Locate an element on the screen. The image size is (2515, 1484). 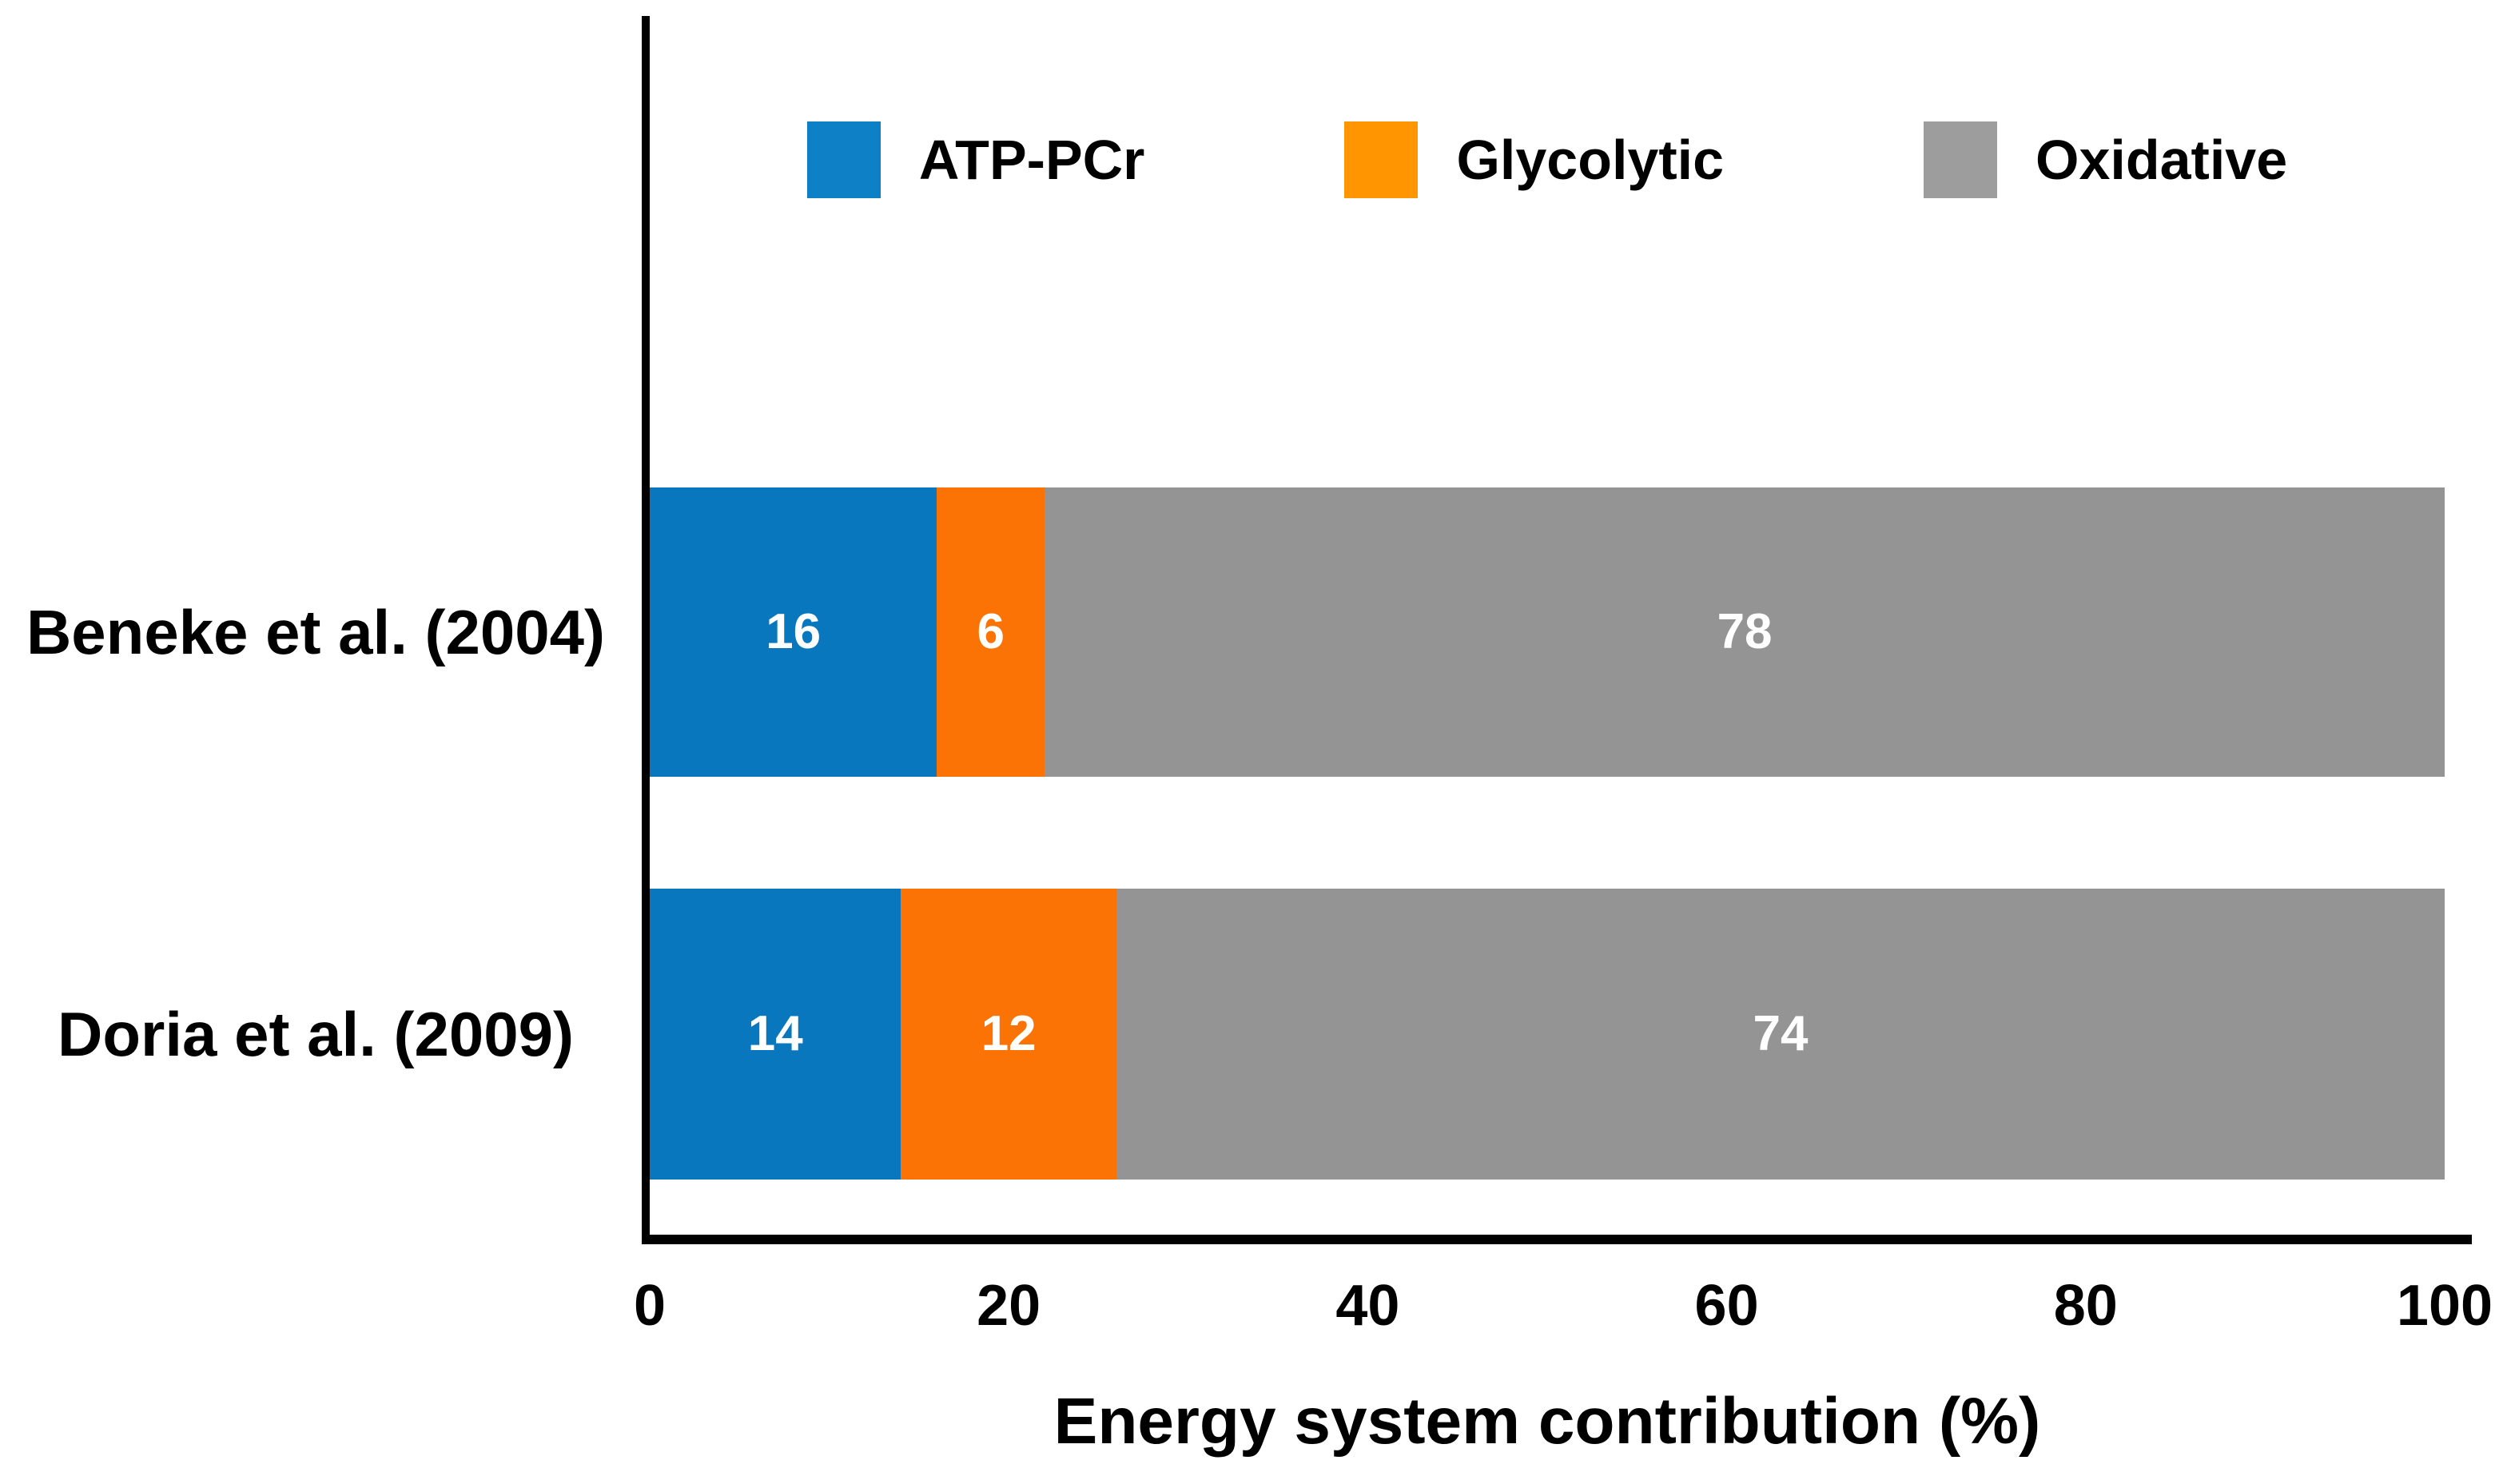
bar-segment-glycolytic: 6 is located at coordinates (991, 632).